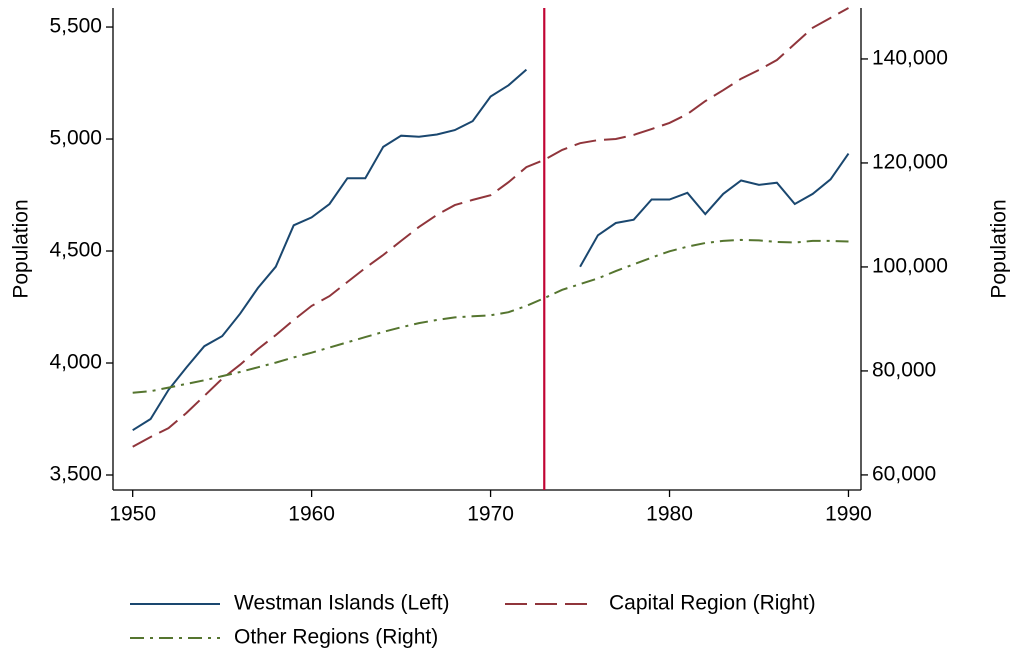 The height and width of the screenshot is (653, 1015). I want to click on legend-label: Other Regions (Right), so click(336, 637).